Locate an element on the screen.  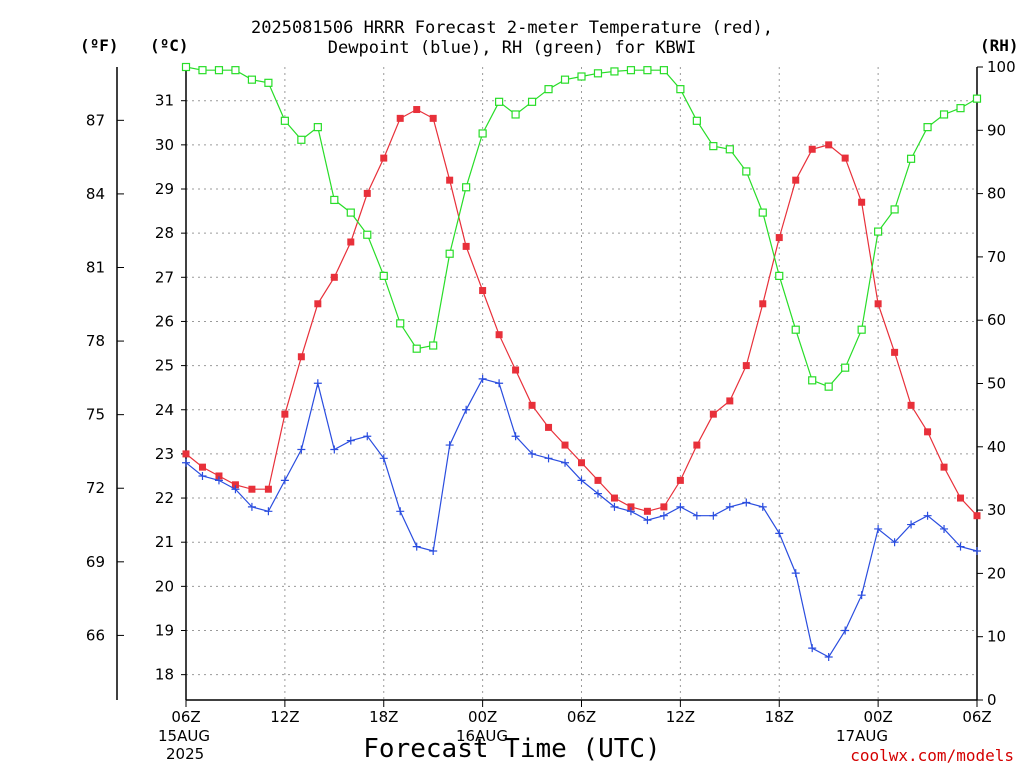
date-label-16aug: 16AUG is located at coordinates (482, 736).